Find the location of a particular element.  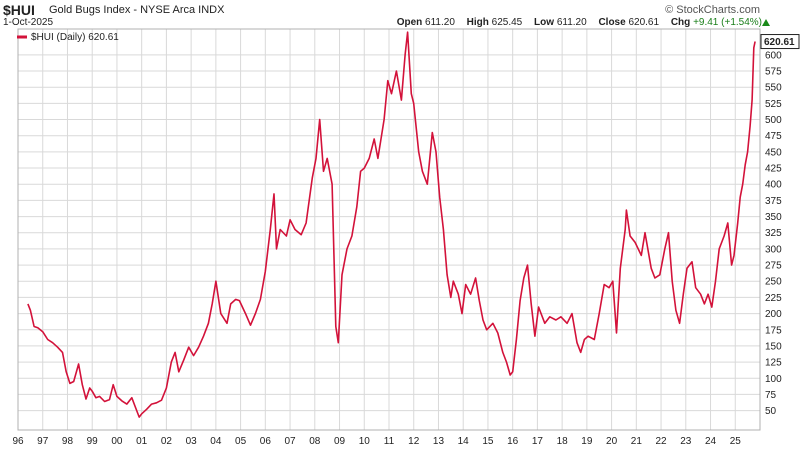

y-tick-label: 75 is located at coordinates (771, 395).